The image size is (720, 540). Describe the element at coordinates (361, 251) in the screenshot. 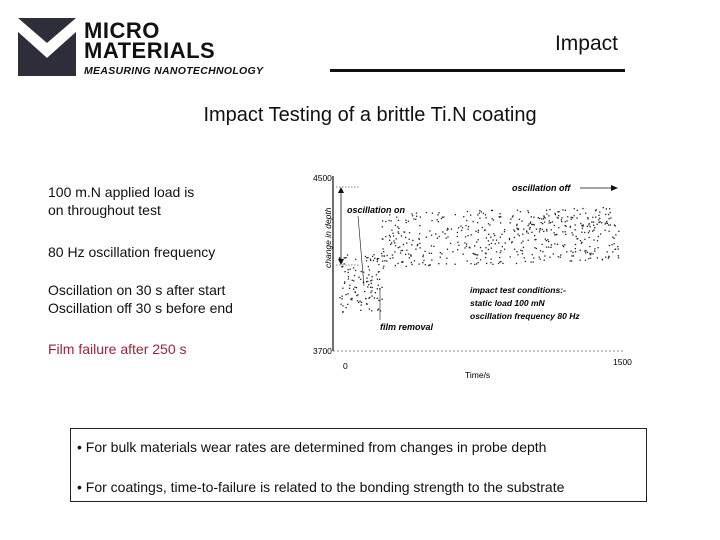

I see `osc-on-pointer` at that location.